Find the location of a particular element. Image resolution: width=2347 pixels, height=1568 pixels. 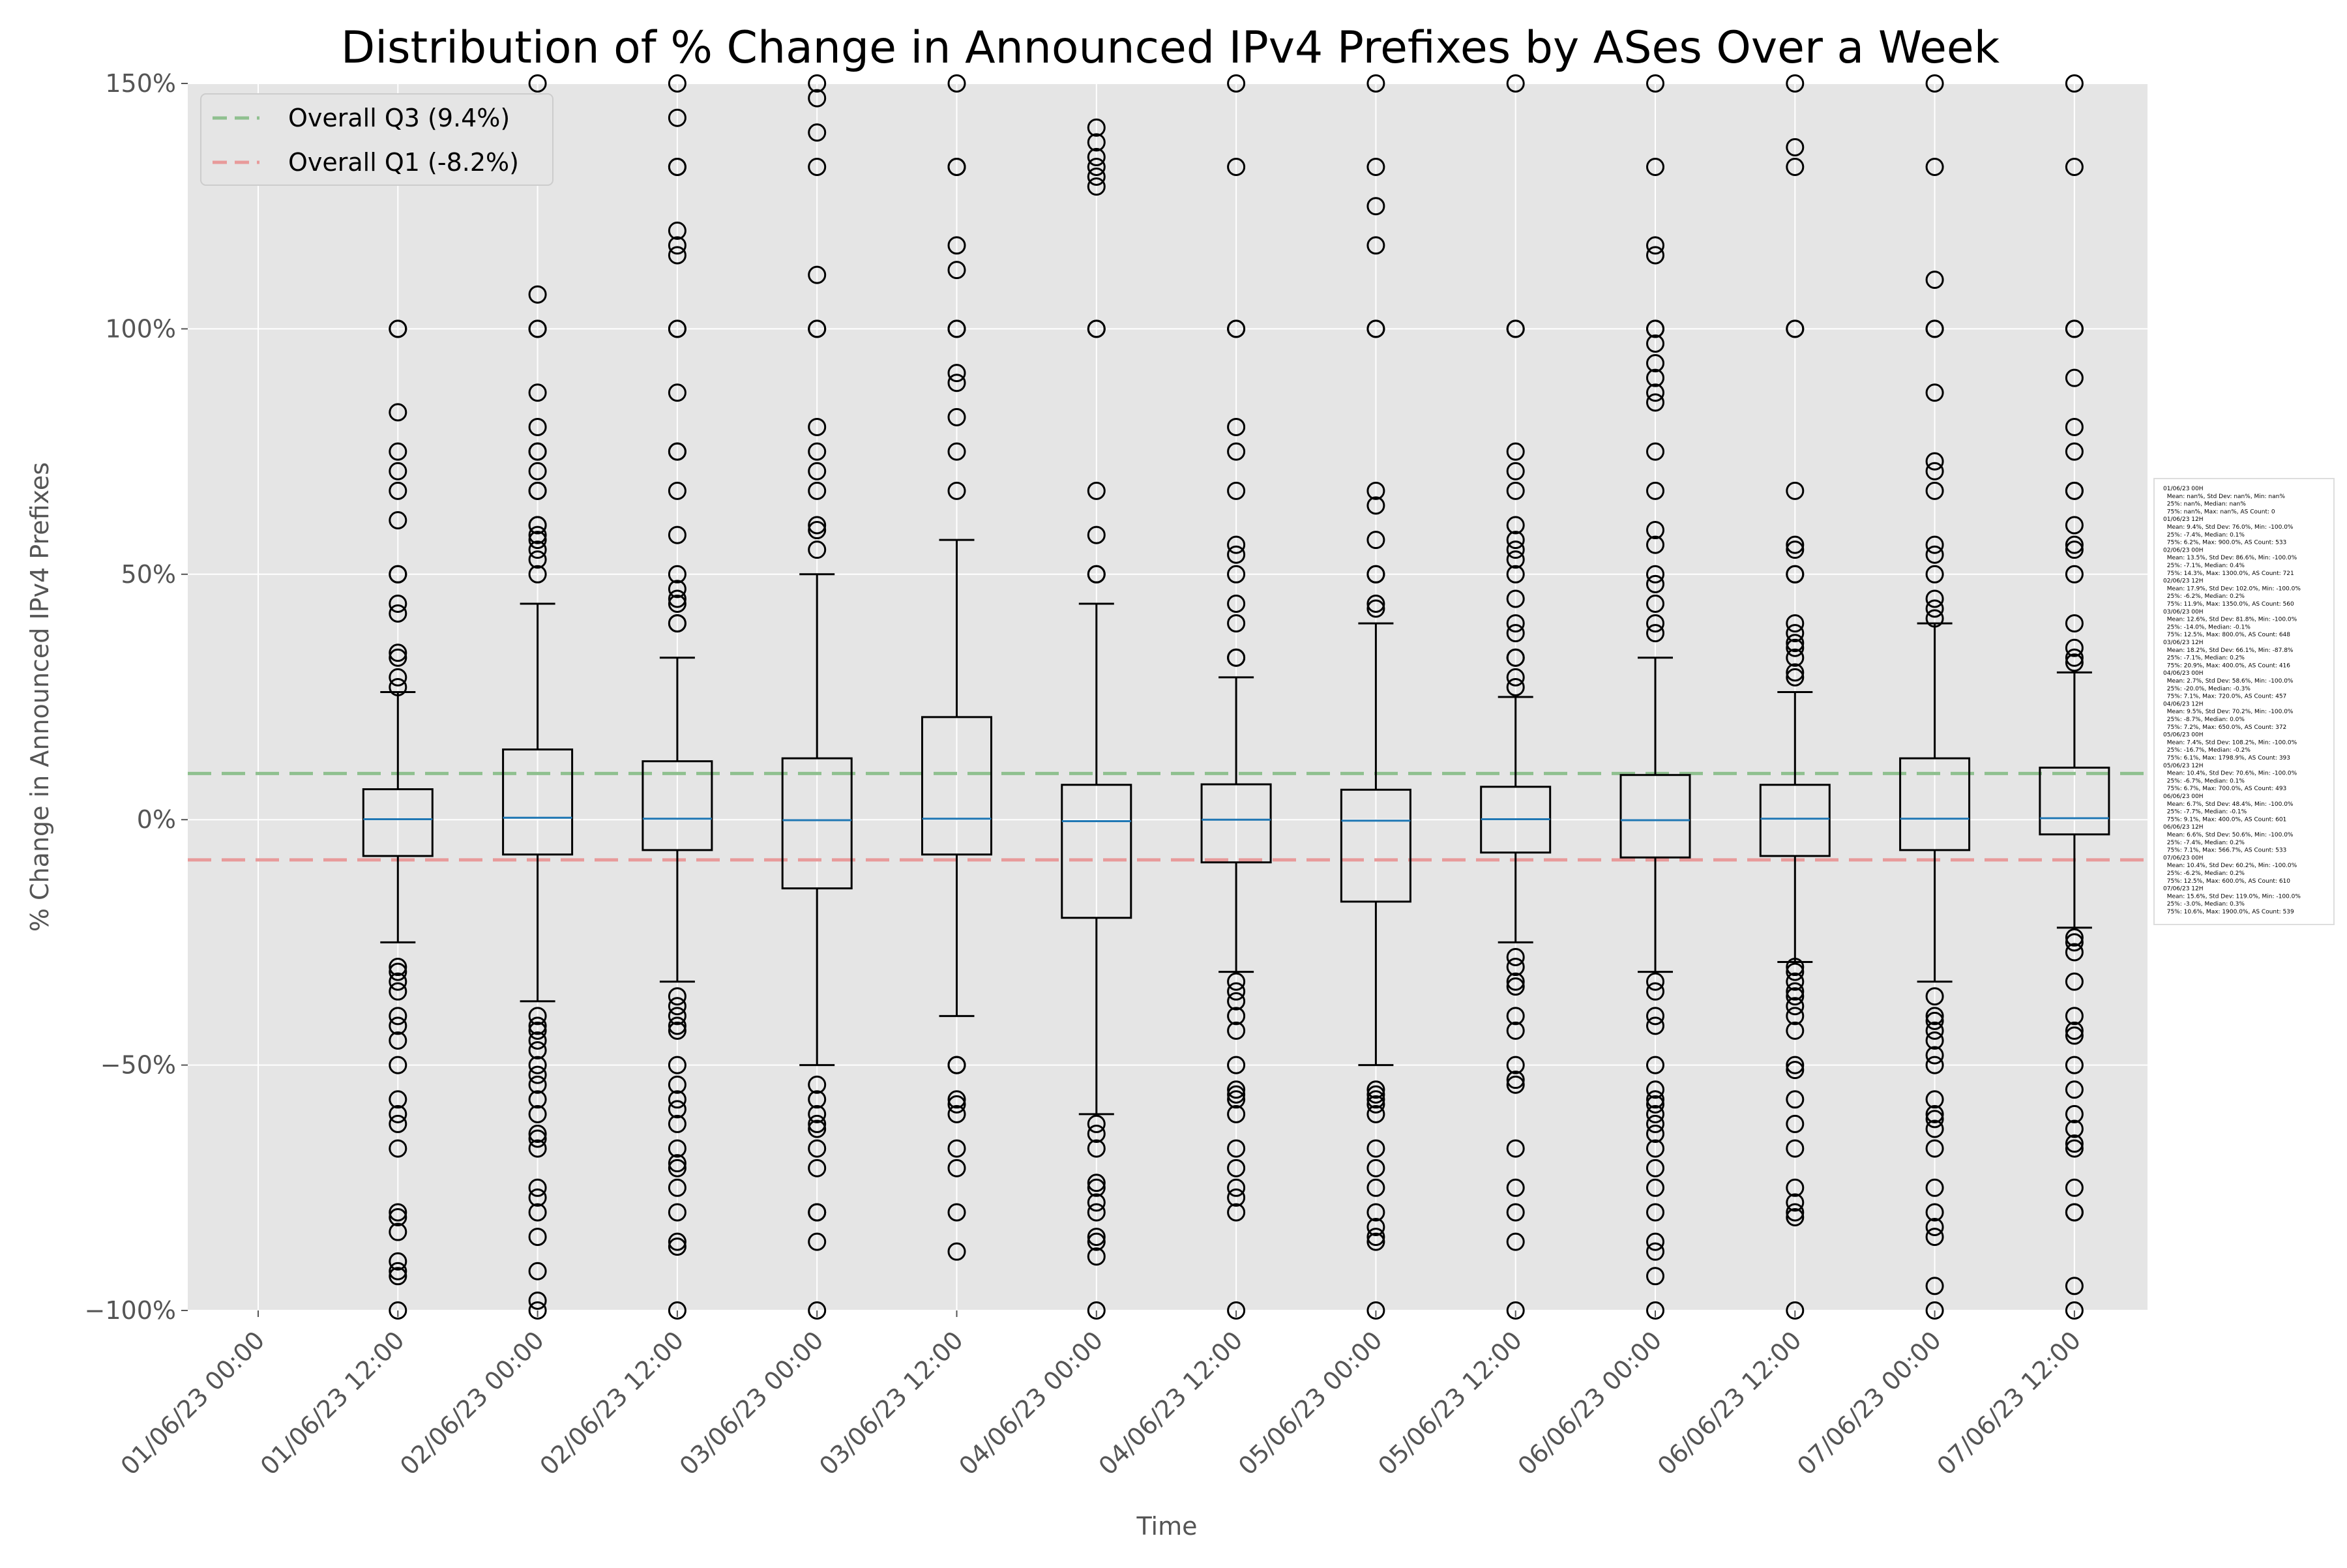

stats-legend-line: 07/06/23 00H is located at coordinates (2183, 858).